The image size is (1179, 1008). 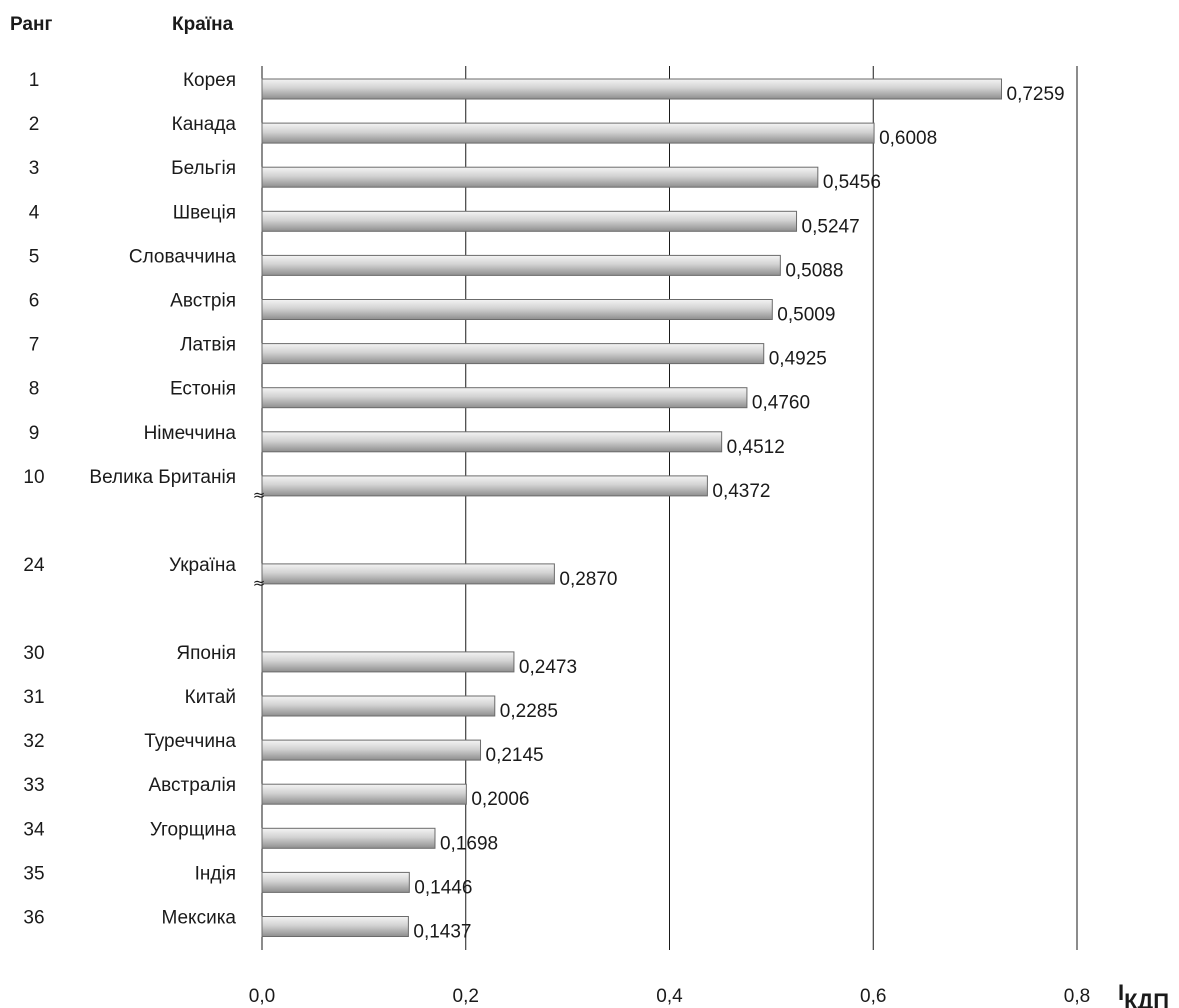 What do you see at coordinates (798, 359) in the screenshot?
I see `bar-value-label: 0,4925` at bounding box center [798, 359].